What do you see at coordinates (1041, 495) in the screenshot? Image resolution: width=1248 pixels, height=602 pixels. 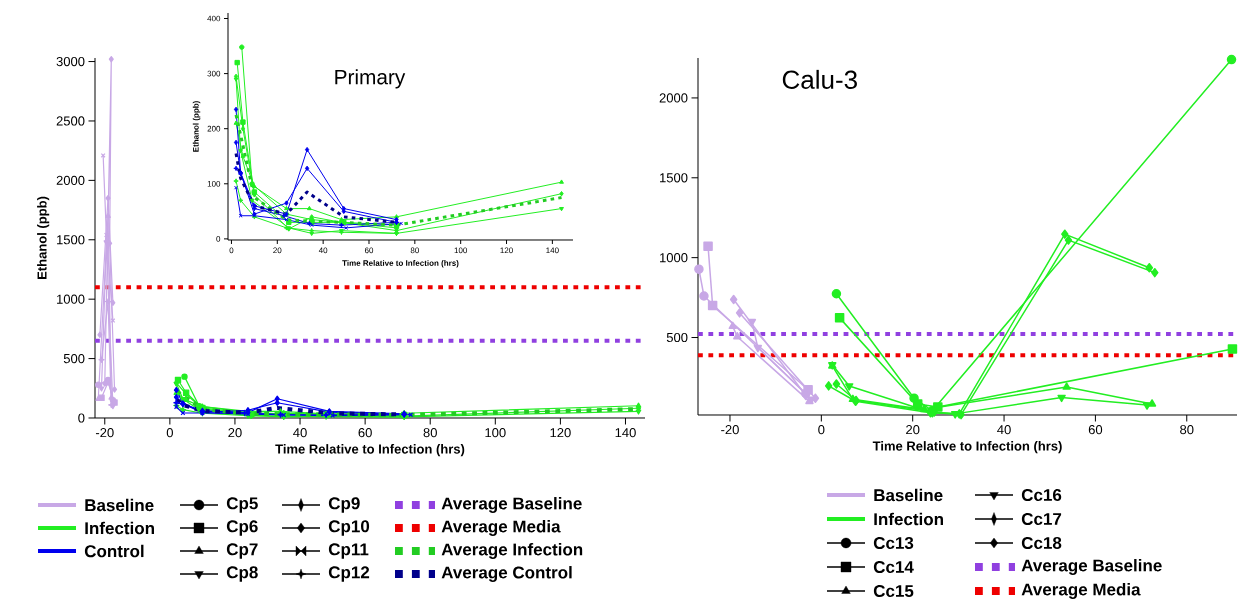 I see `text: Cc16` at bounding box center [1041, 495].